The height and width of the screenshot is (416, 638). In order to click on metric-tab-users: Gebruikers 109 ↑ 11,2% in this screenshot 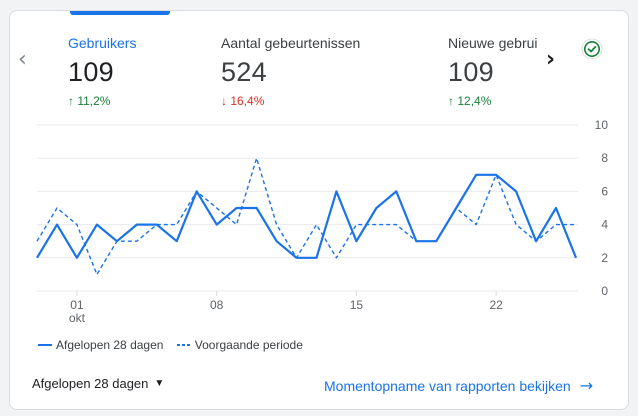, I will do `click(102, 71)`.